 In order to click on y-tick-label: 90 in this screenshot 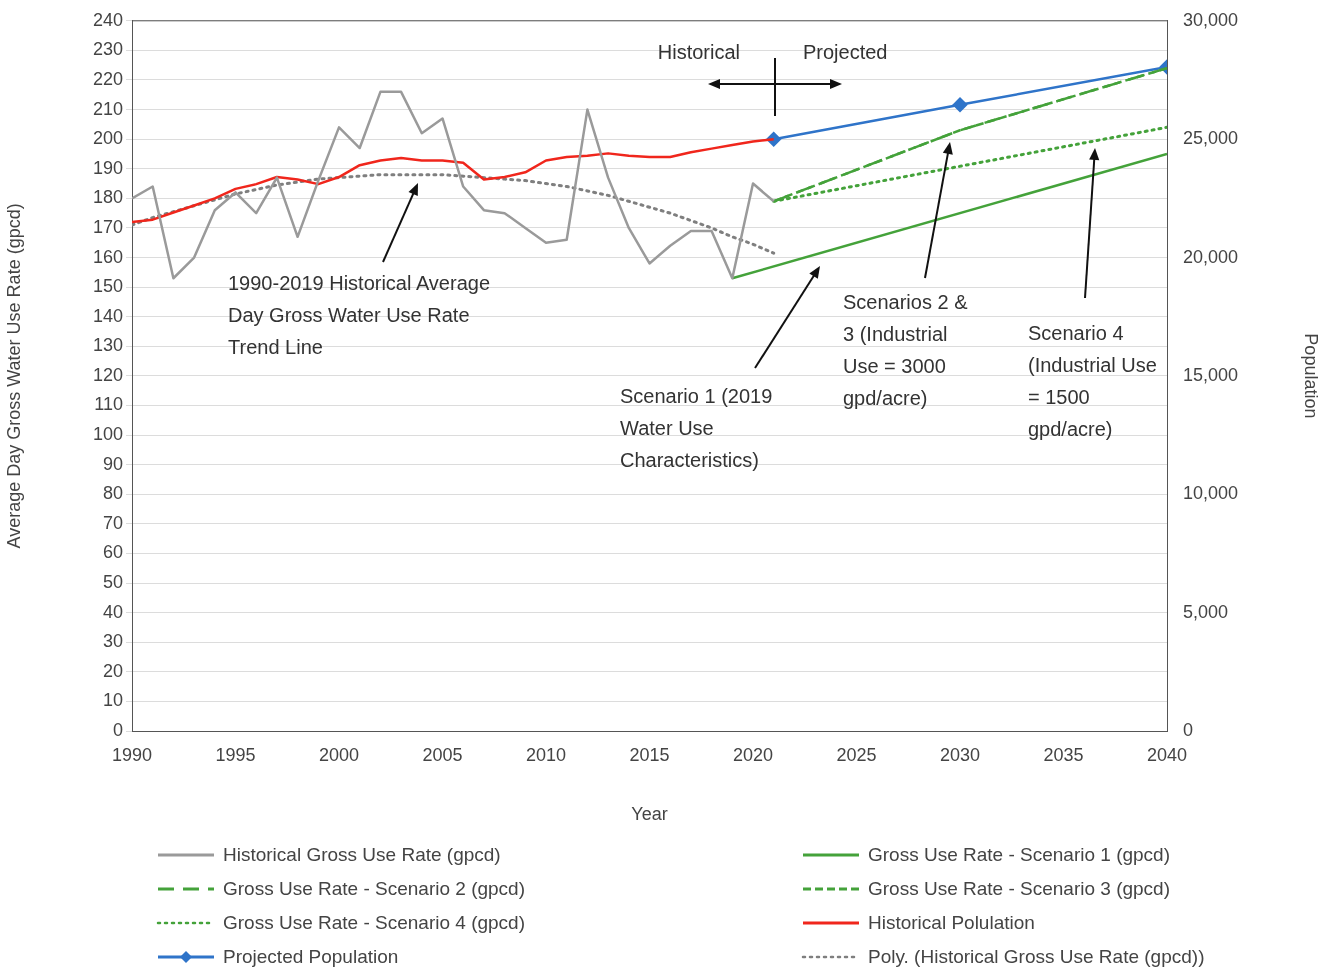, I will do `click(112, 463)`.